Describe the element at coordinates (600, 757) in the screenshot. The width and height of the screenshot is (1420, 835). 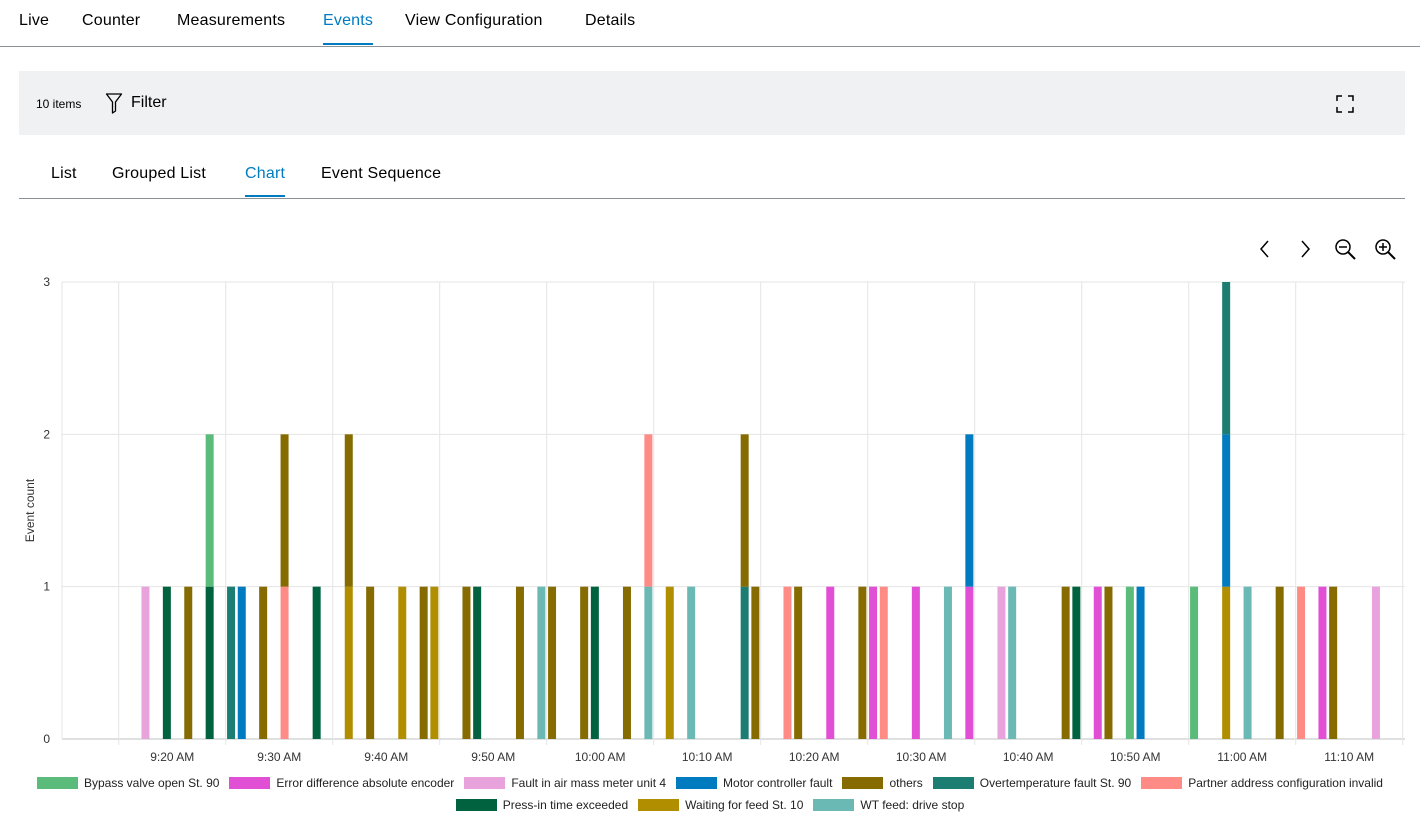
I see `x-tick-label: 10:00 AM` at that location.